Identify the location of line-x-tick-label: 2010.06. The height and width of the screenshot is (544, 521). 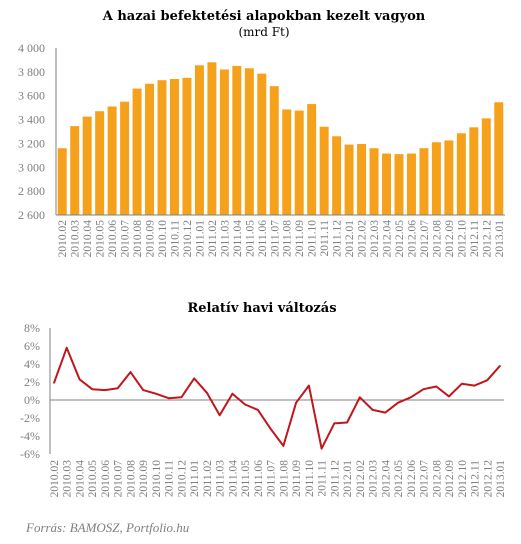
(106, 479).